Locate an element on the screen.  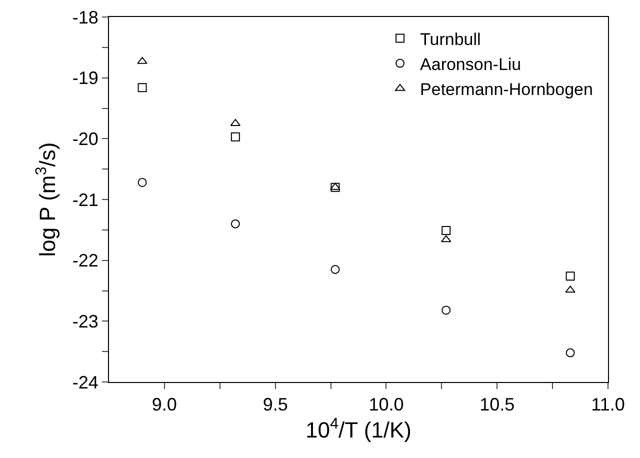
y-tick-label: -23 is located at coordinates (85, 321).